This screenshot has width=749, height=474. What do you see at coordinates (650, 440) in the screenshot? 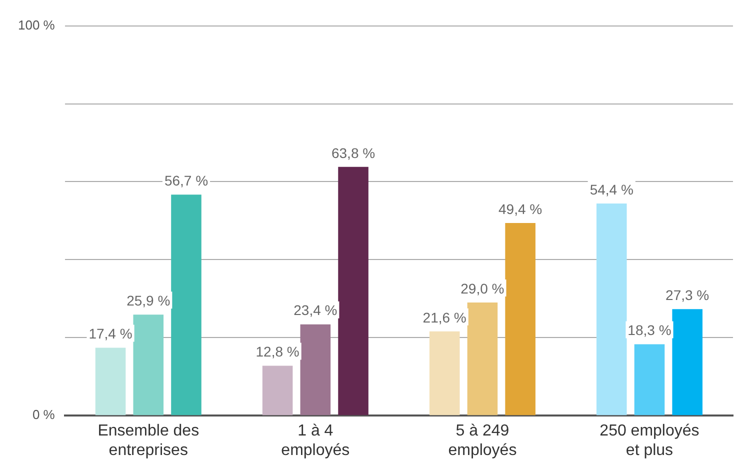
I see `x-tick-label: 250 employés et plus` at bounding box center [650, 440].